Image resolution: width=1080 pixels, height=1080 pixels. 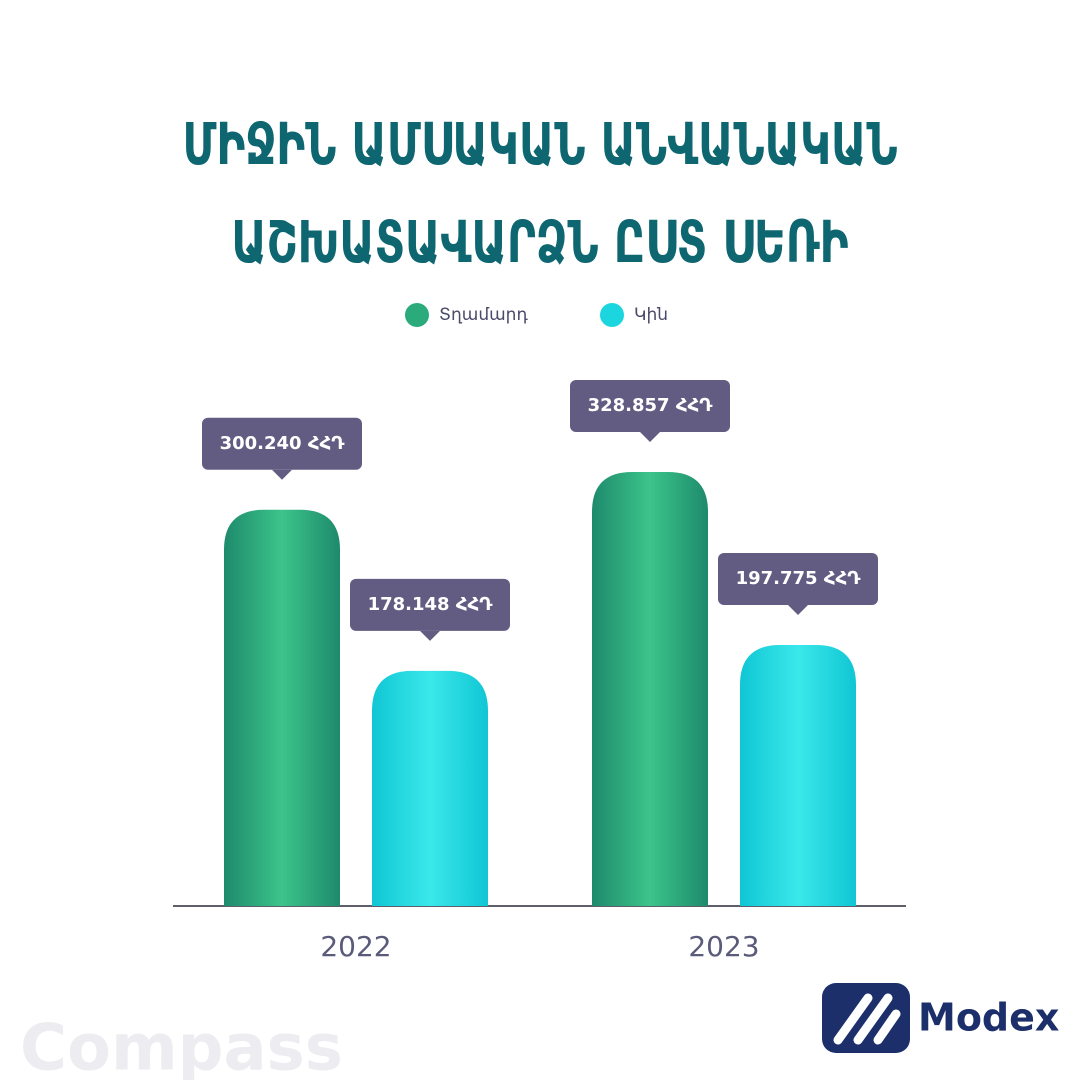 I want to click on legend-label: Տղամարդ, so click(x=483, y=315).